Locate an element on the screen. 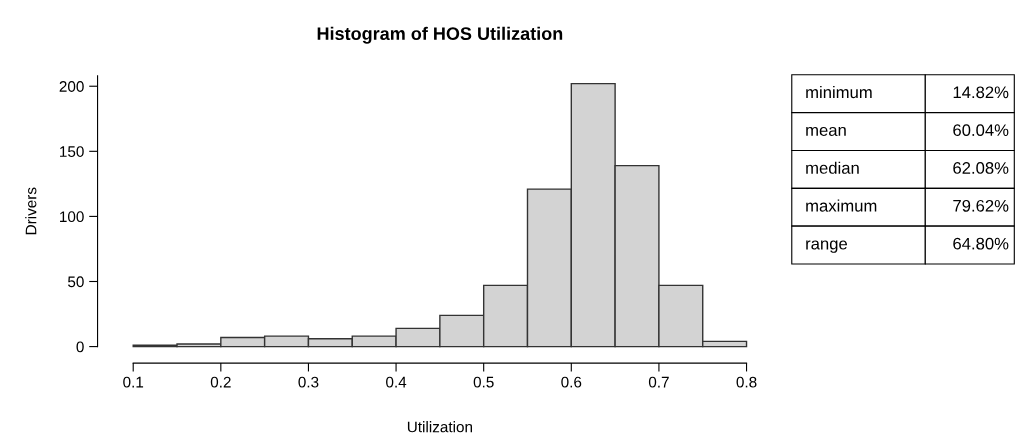 This screenshot has width=1035, height=440. x-tick-label: 0.2 is located at coordinates (220, 382).